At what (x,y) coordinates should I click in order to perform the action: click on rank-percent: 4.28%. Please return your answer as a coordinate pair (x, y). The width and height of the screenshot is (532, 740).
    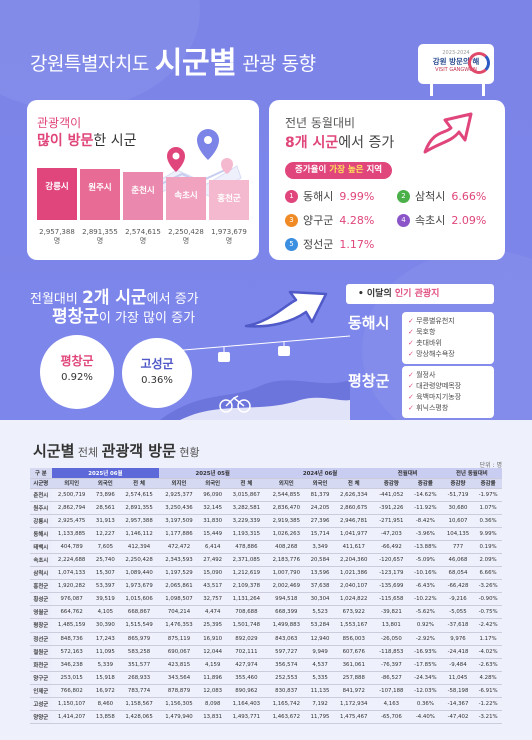
    Looking at the image, I should click on (357, 220).